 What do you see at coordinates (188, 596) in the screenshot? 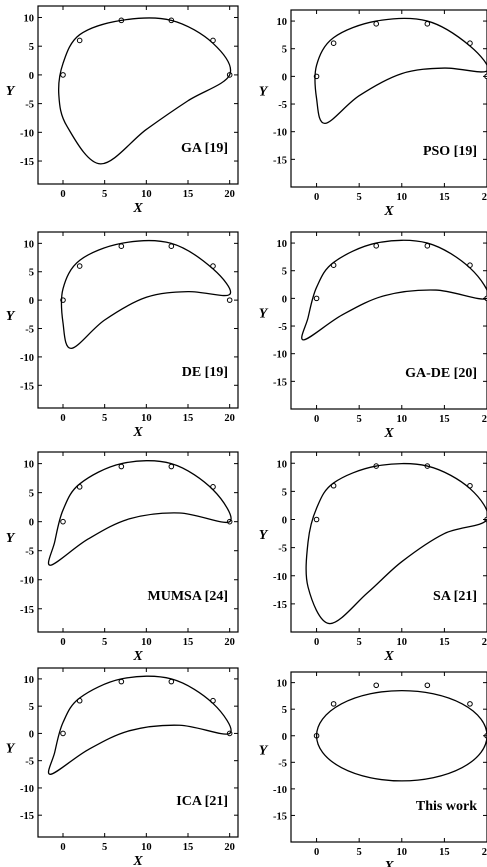
I see `panel-title: MUMSA [24]` at bounding box center [188, 596].